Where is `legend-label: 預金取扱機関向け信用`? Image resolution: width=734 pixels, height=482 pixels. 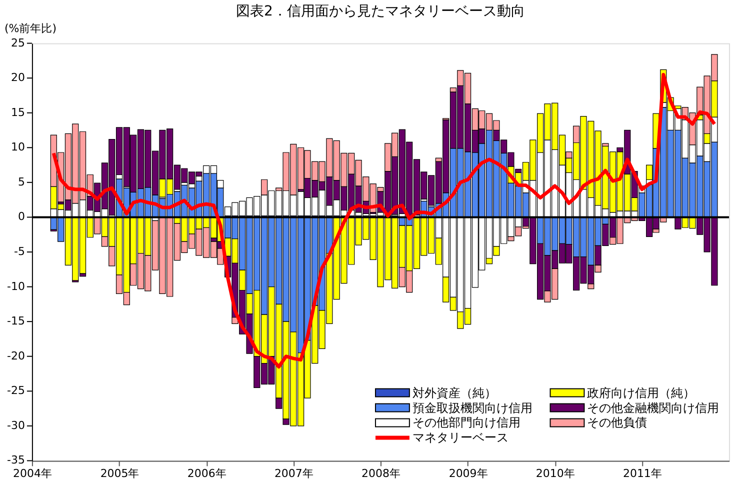 legend-label: 預金取扱機関向け信用 is located at coordinates (472, 407).